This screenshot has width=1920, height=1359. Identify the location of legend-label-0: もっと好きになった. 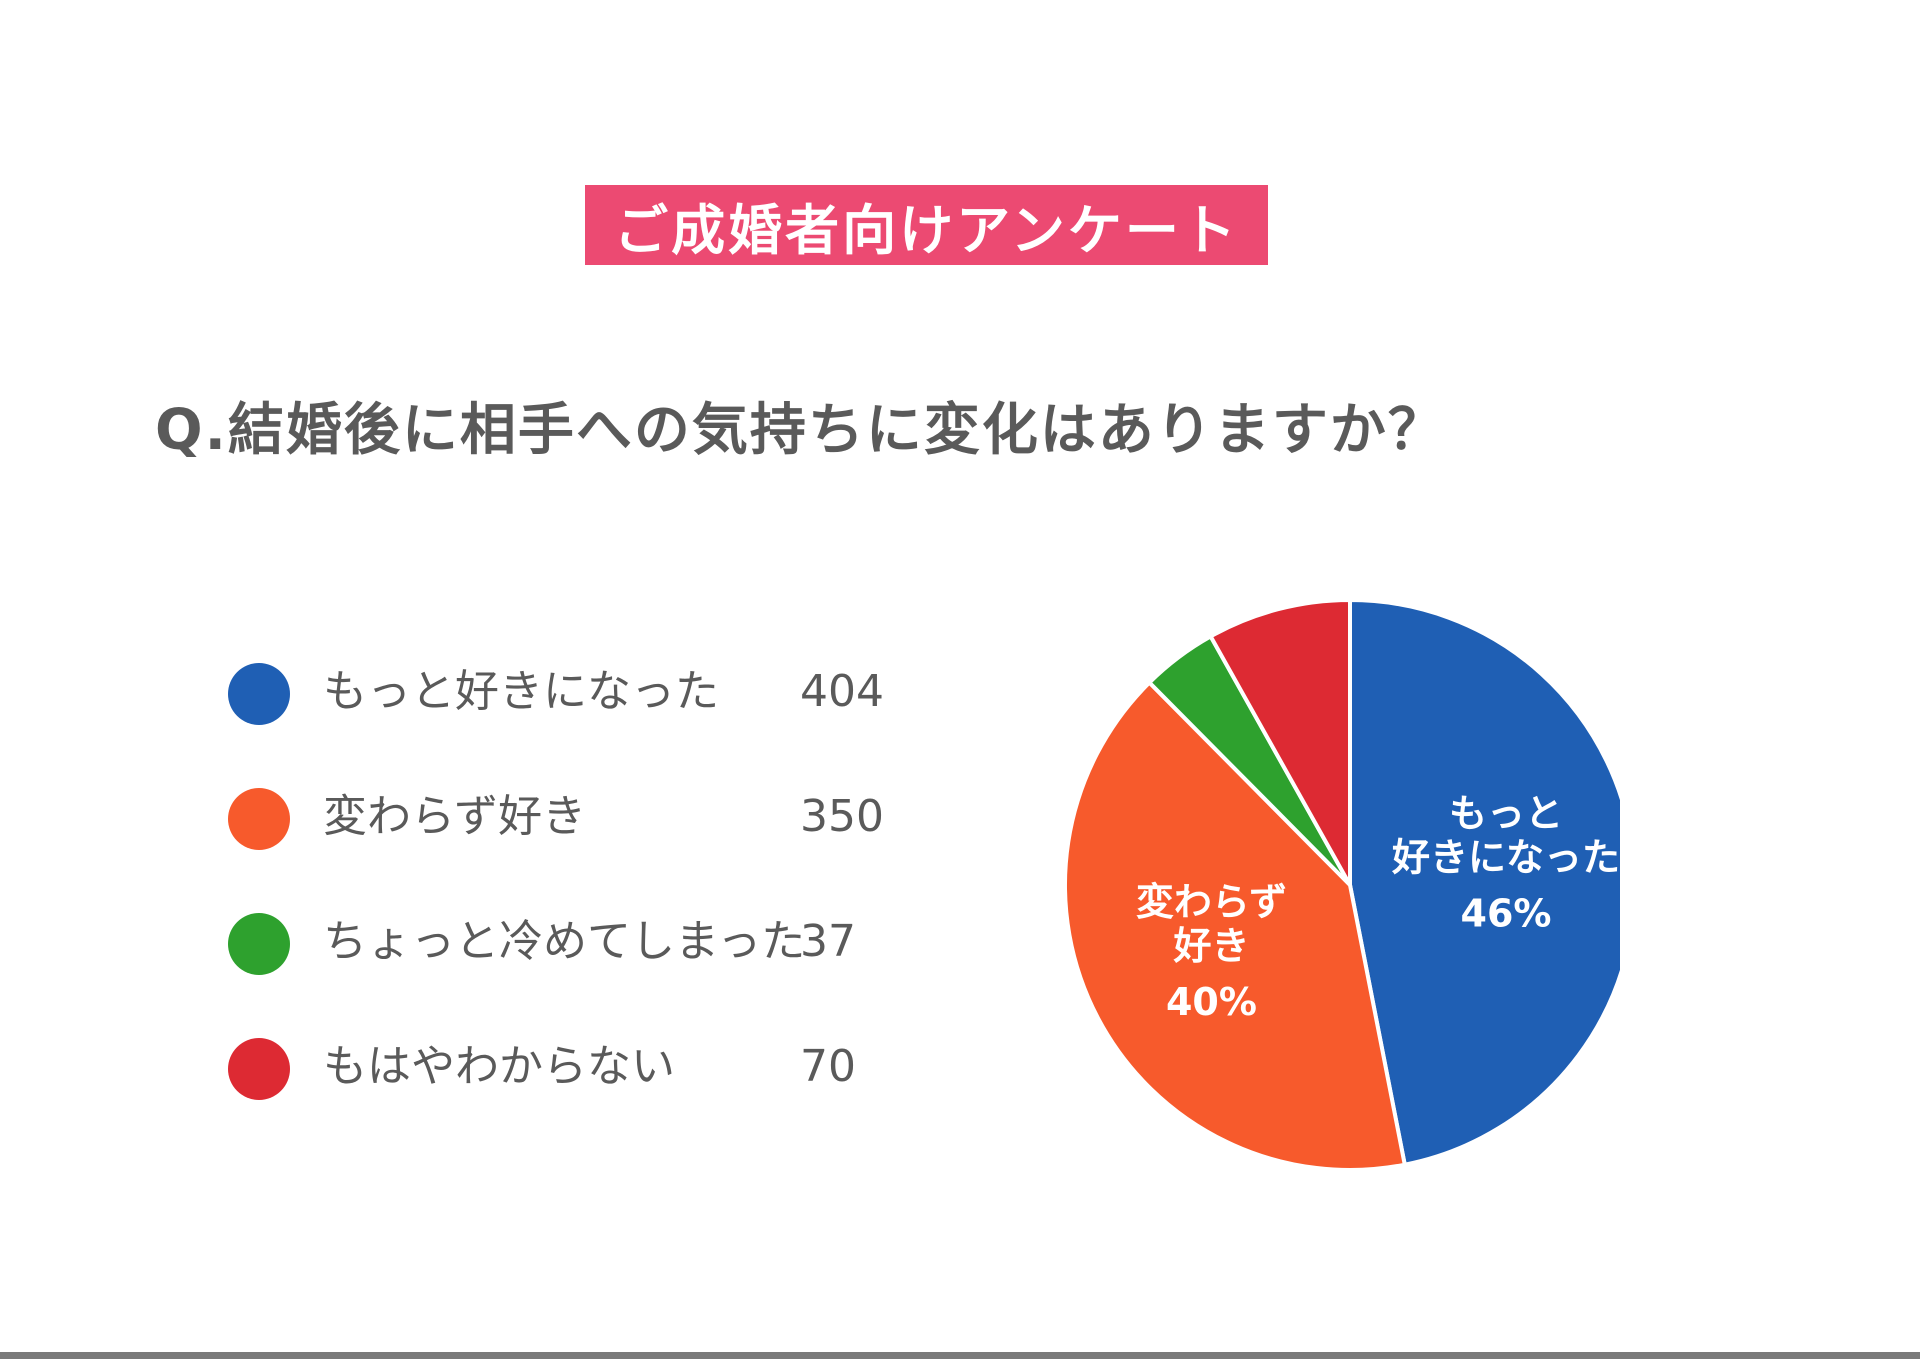
(521, 691).